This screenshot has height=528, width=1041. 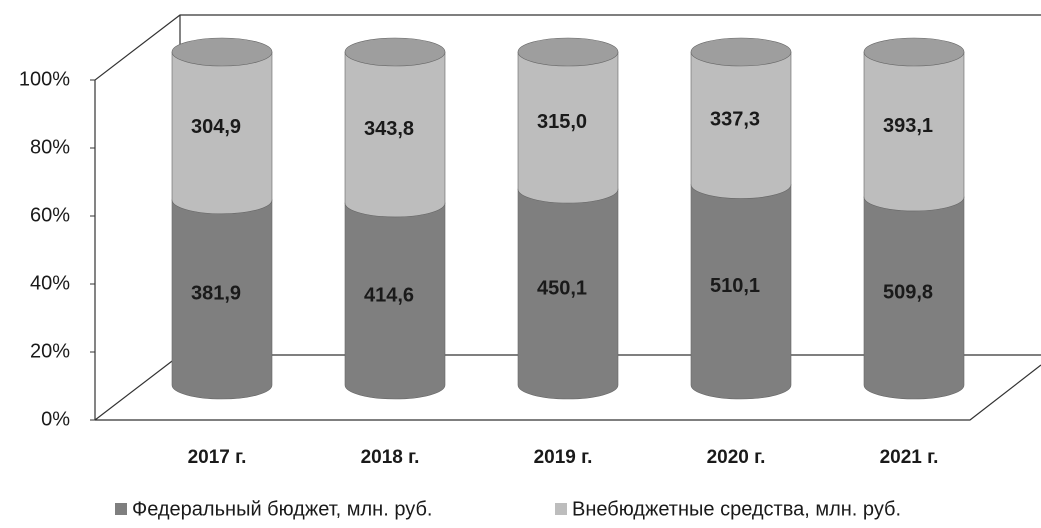 What do you see at coordinates (50, 351) in the screenshot?
I see `y-tick-label: 20%` at bounding box center [50, 351].